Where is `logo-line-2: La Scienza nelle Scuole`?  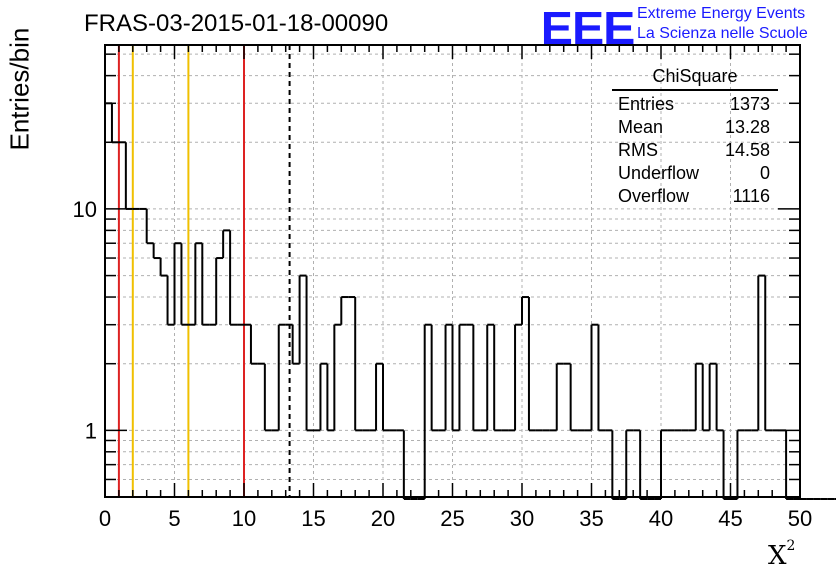
logo-line-2: La Scienza nelle Scuole is located at coordinates (722, 33).